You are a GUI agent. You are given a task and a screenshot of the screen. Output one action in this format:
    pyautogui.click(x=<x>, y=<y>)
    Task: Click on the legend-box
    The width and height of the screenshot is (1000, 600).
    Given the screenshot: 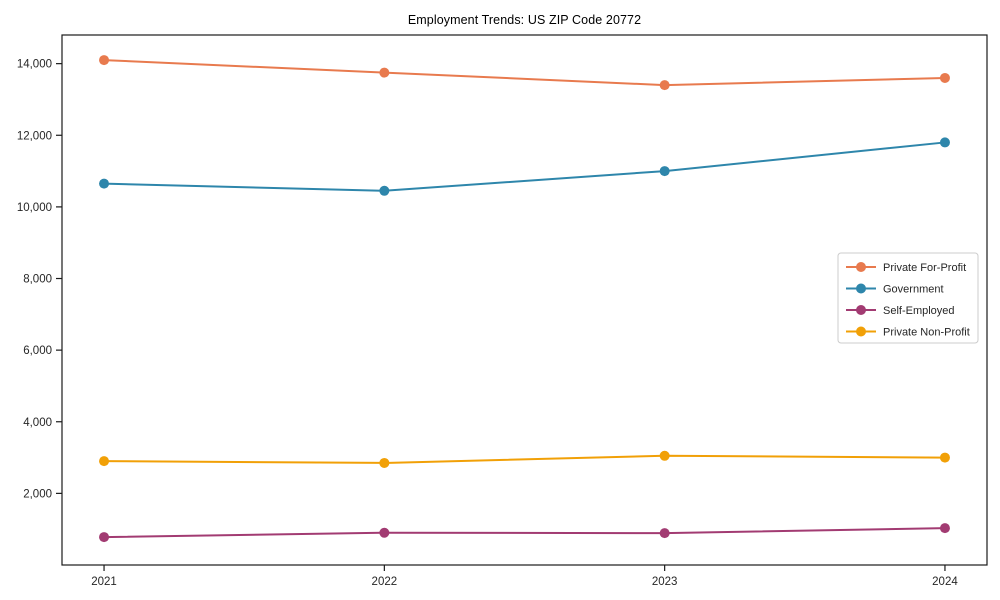 What is the action you would take?
    pyautogui.click(x=908, y=298)
    